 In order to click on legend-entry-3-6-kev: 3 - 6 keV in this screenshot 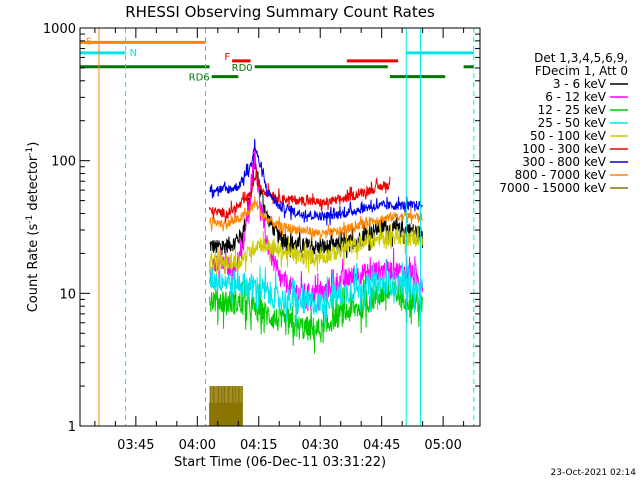, I will do `click(580, 84)`.